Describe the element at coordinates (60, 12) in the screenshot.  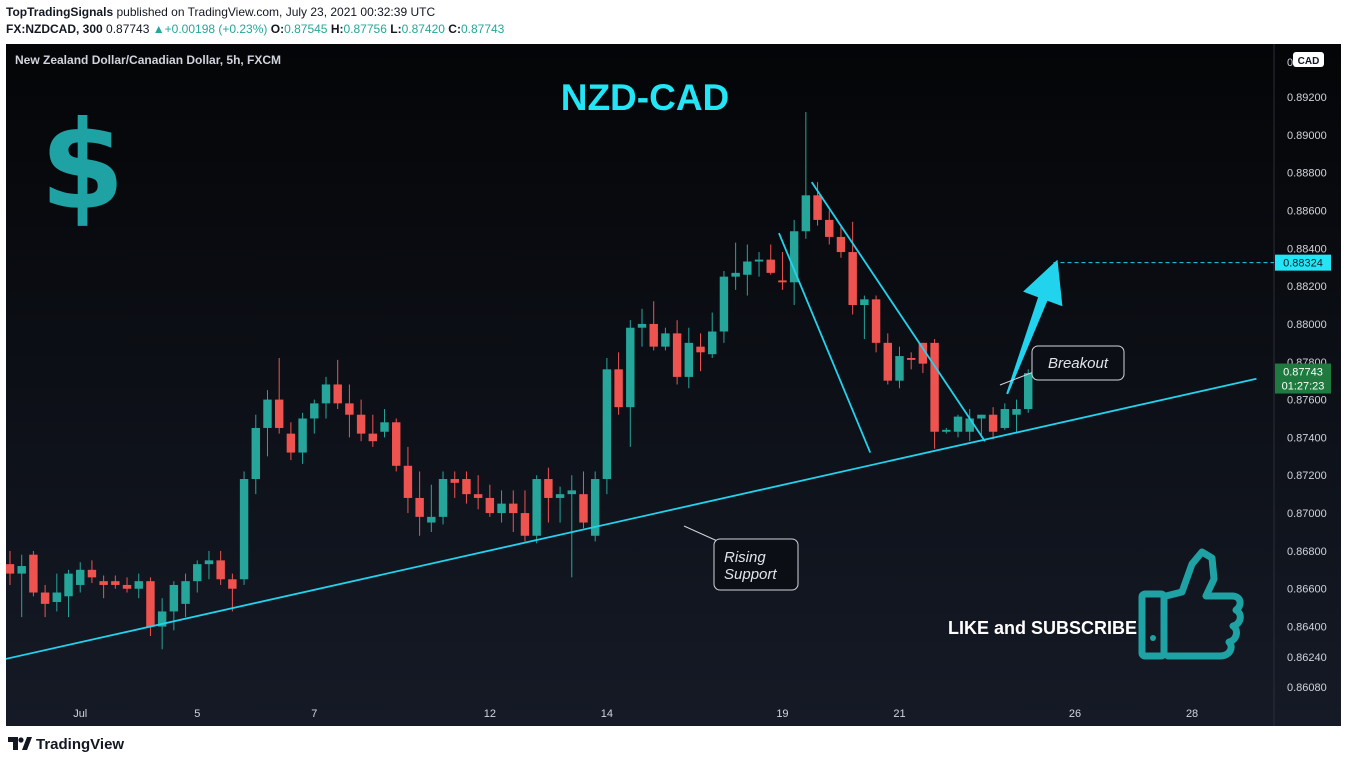
I see `publisher-name: TopTradingSignals` at that location.